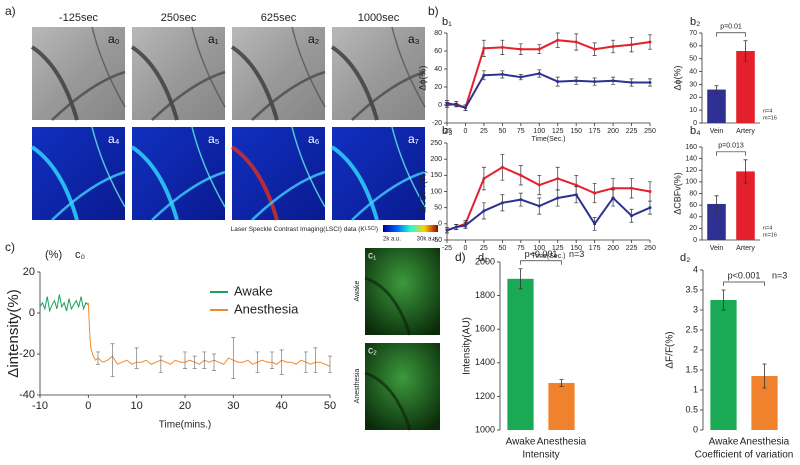 The image size is (800, 465). What do you see at coordinates (576, 248) in the screenshot?
I see `x-tick-label: 150` at bounding box center [576, 248].